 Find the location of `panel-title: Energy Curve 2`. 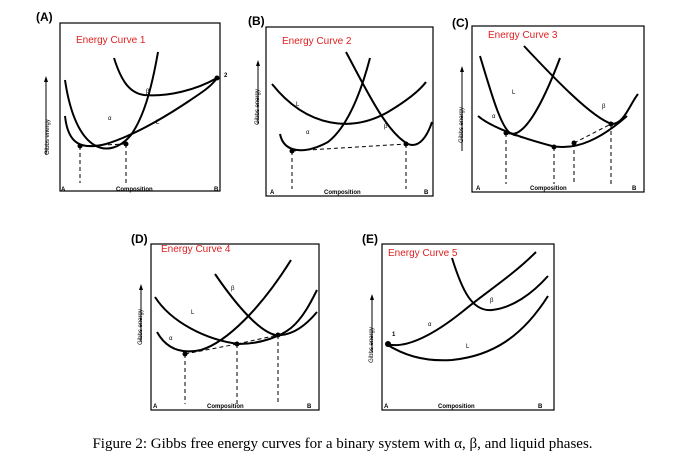

panel-title: Energy Curve 2 is located at coordinates (317, 41).